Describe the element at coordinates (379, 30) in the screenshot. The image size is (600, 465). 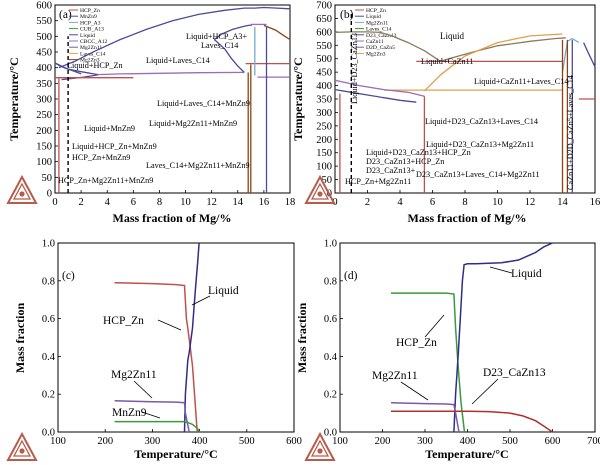
I see `legend-entry-label: Laves_C14` at that location.